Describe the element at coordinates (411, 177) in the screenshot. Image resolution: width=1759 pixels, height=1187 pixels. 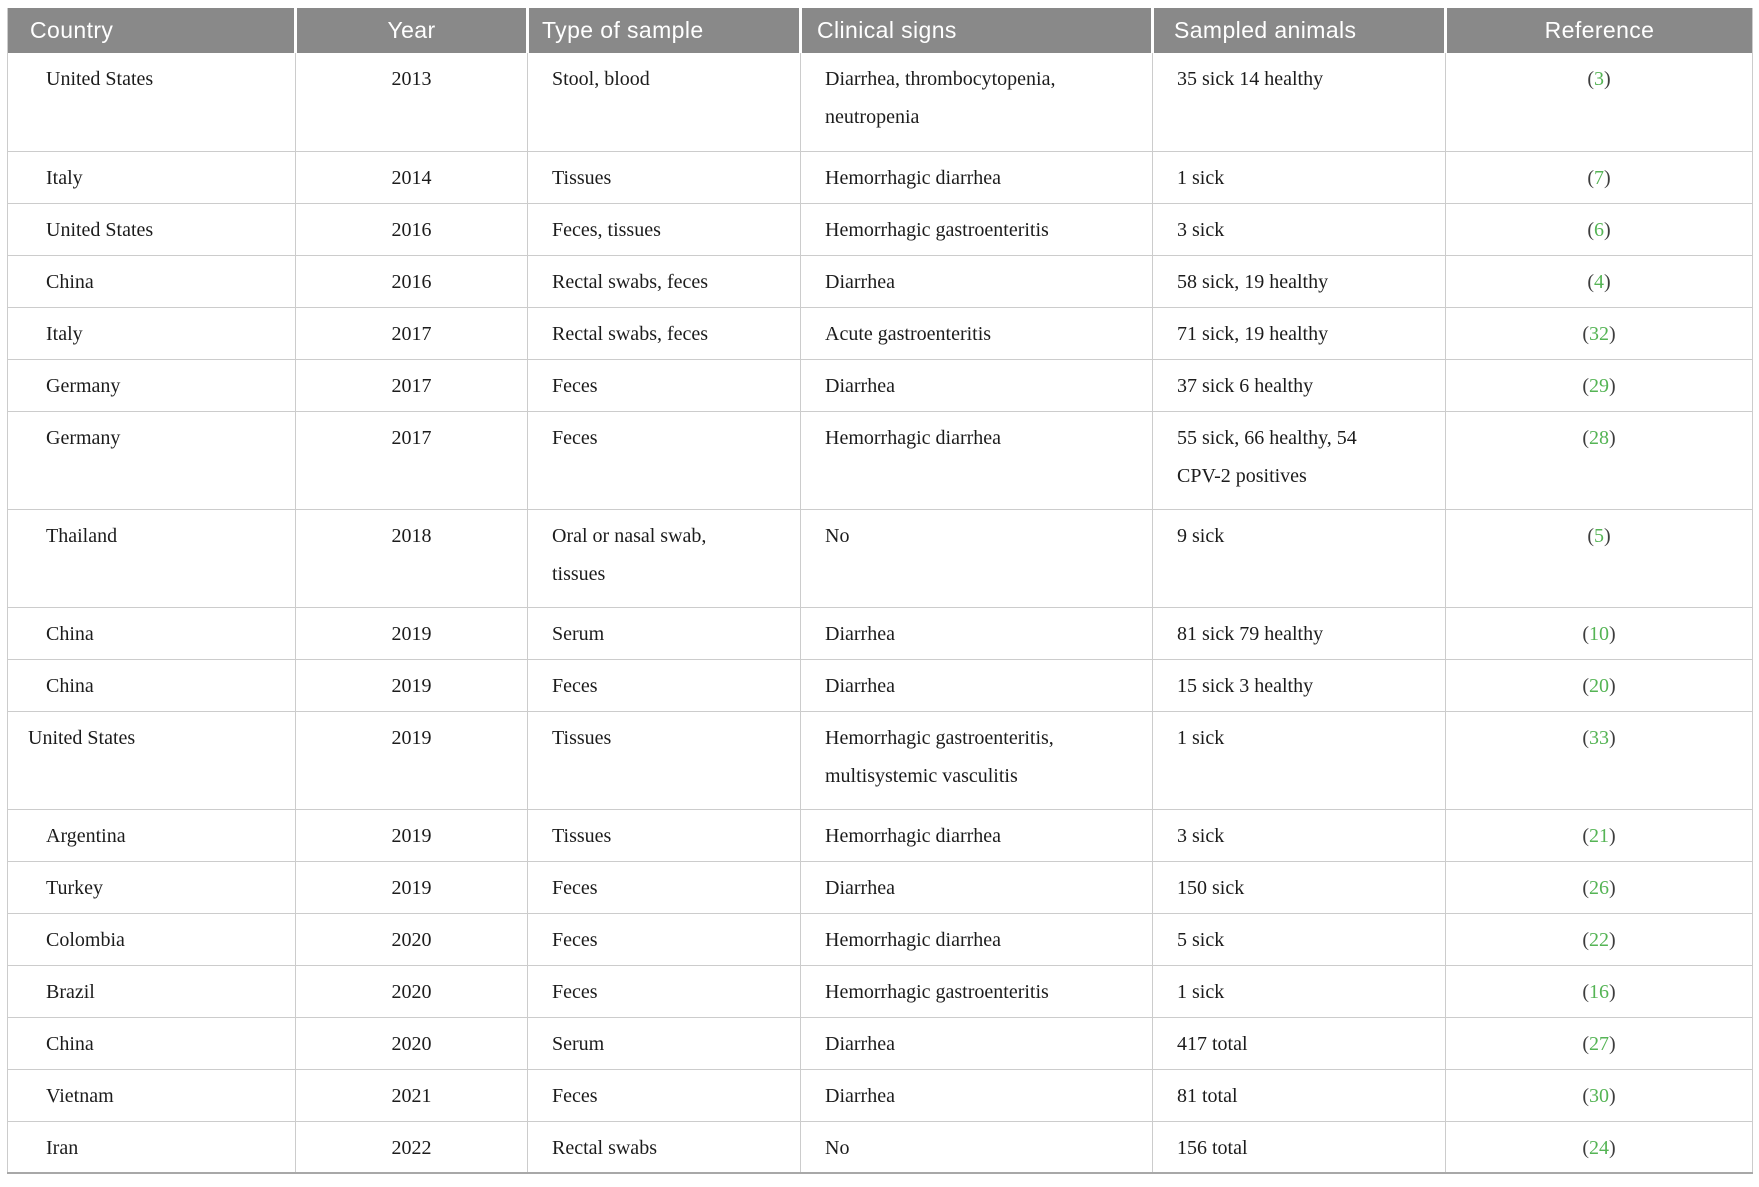
I see `cell-year: 2014` at that location.